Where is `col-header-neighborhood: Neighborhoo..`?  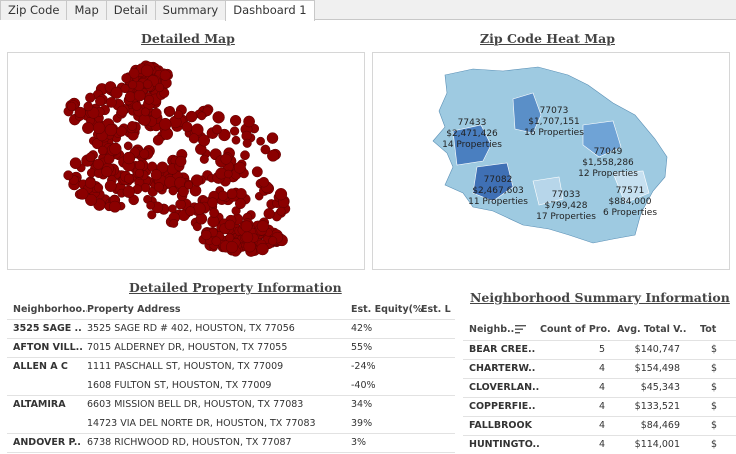
col-header-neighborhood: Neighborhoo.. is located at coordinates (50, 309).